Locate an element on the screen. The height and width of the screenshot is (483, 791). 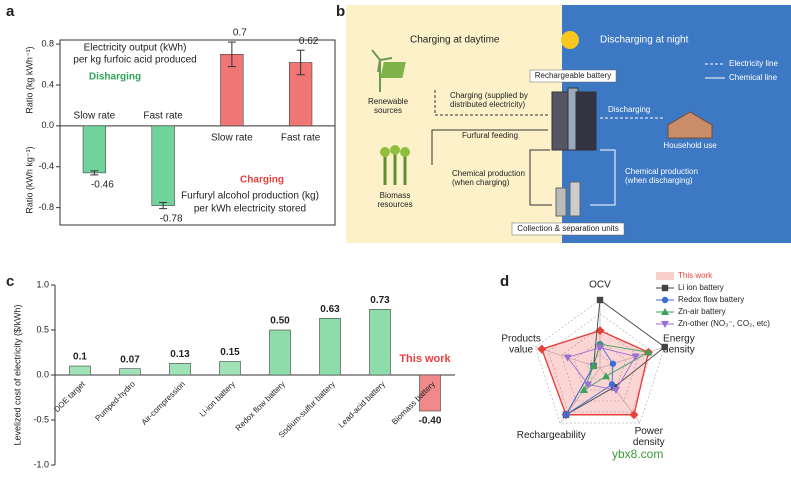
x-tick-label: Slow rate is located at coordinates (95, 115).